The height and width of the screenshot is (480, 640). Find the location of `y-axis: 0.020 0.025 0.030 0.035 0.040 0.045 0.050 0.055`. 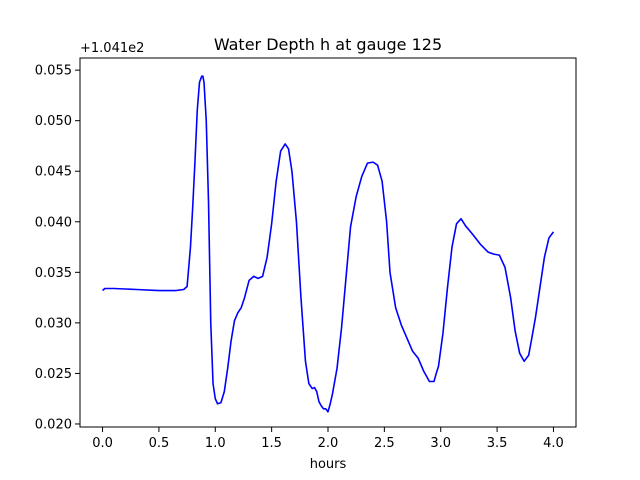

y-axis: 0.020 0.025 0.030 0.035 0.040 0.045 0.050 0.055 is located at coordinates (57, 248).